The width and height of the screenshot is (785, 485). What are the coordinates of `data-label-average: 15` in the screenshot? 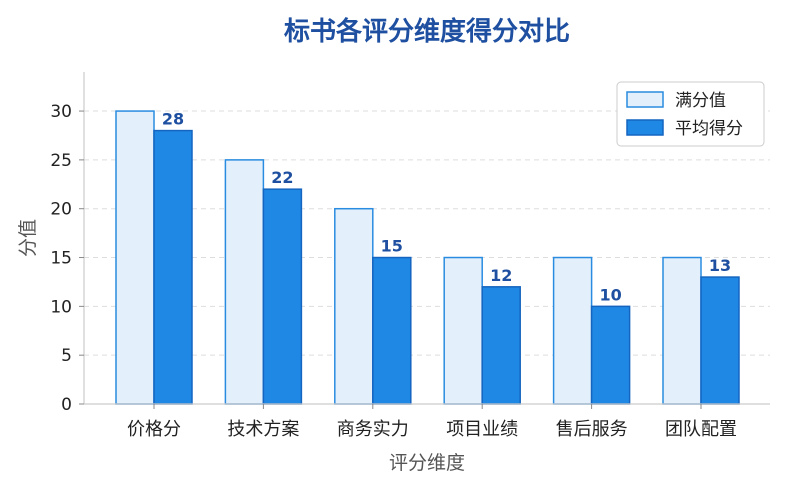 It's located at (392, 246).